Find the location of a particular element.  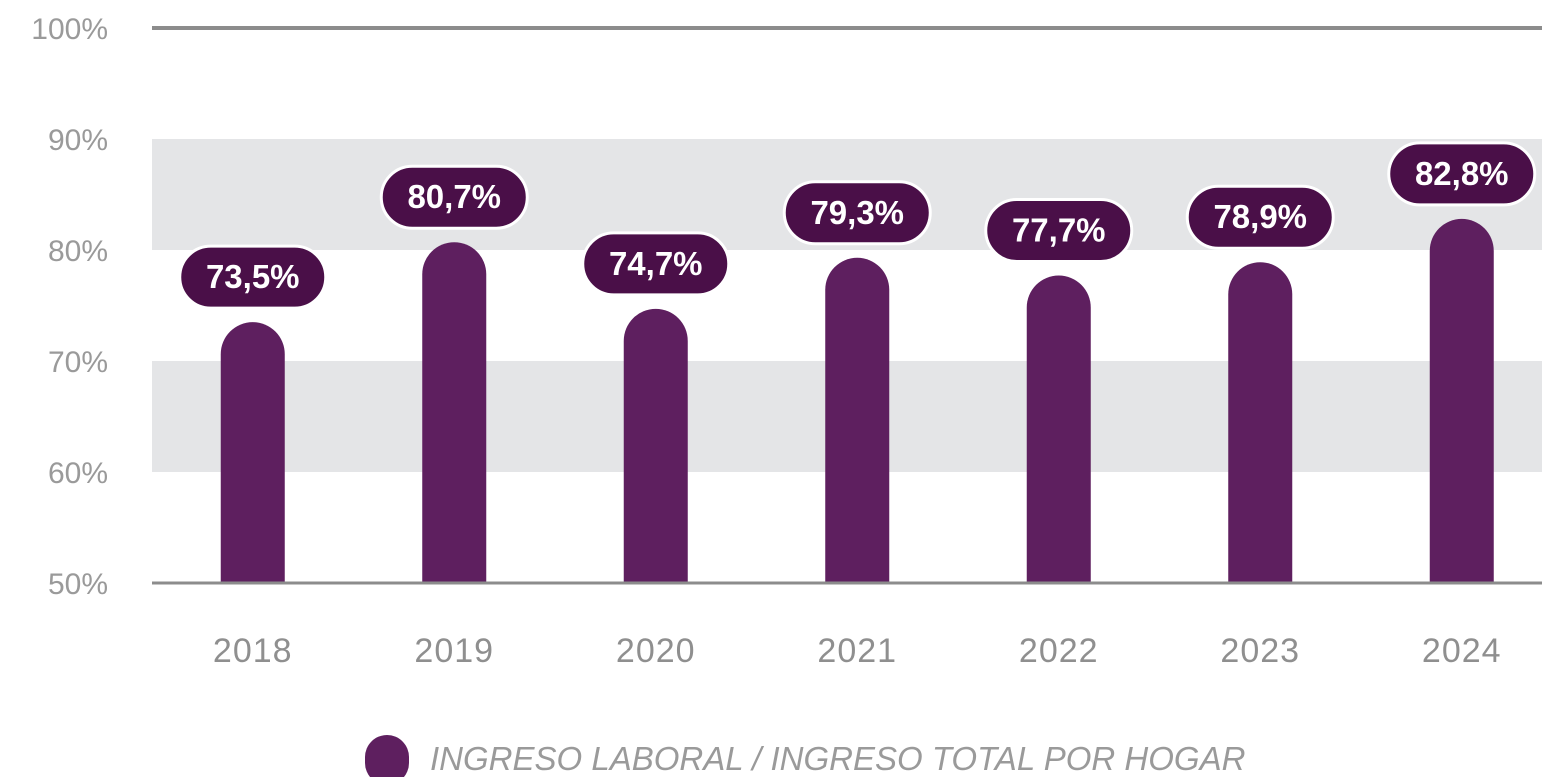

y-tick-label: 90% is located at coordinates (78, 140).